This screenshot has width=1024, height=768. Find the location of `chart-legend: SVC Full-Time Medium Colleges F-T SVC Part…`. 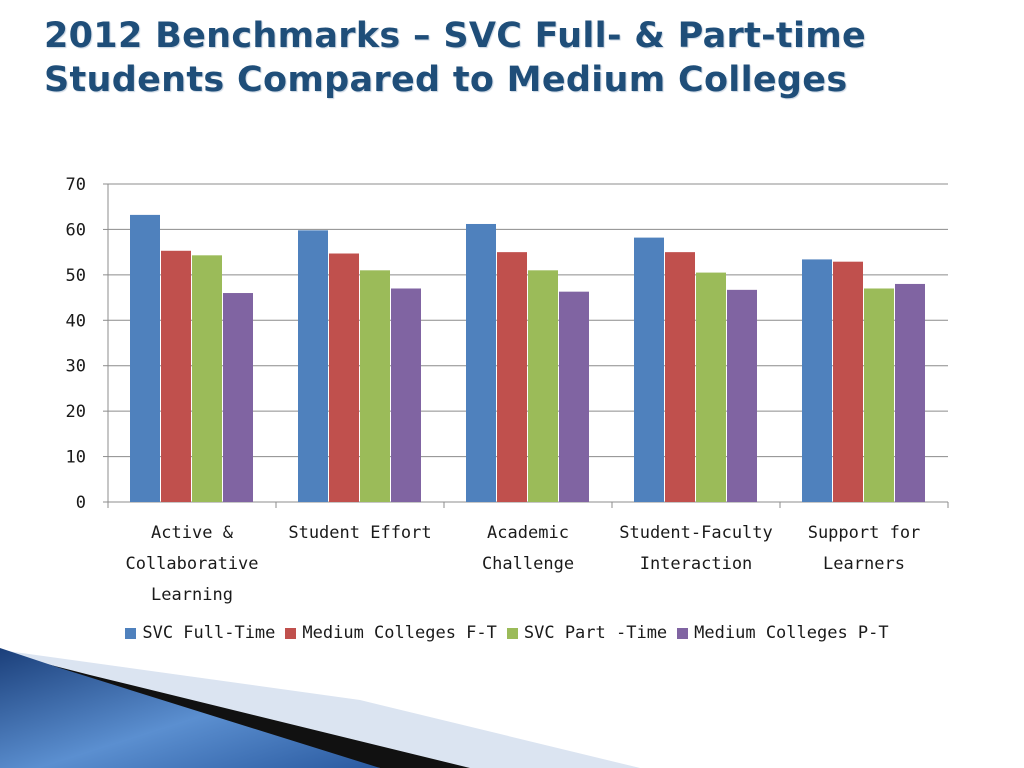

chart-legend: SVC Full-Time Medium Colleges F-T SVC Part… is located at coordinates (512, 633).